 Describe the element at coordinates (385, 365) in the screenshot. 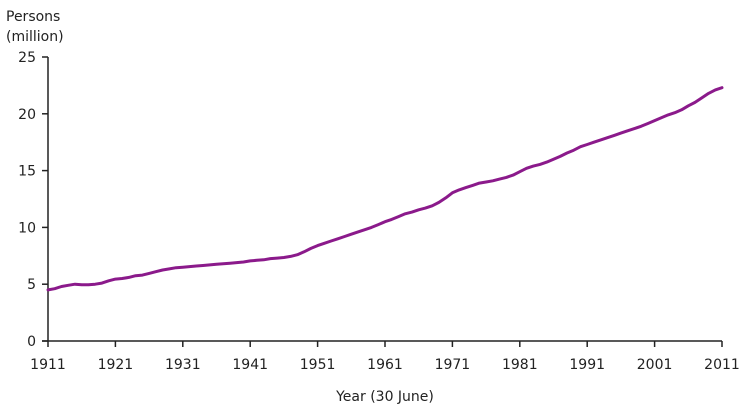

I see `x-tick-label: 1961` at that location.